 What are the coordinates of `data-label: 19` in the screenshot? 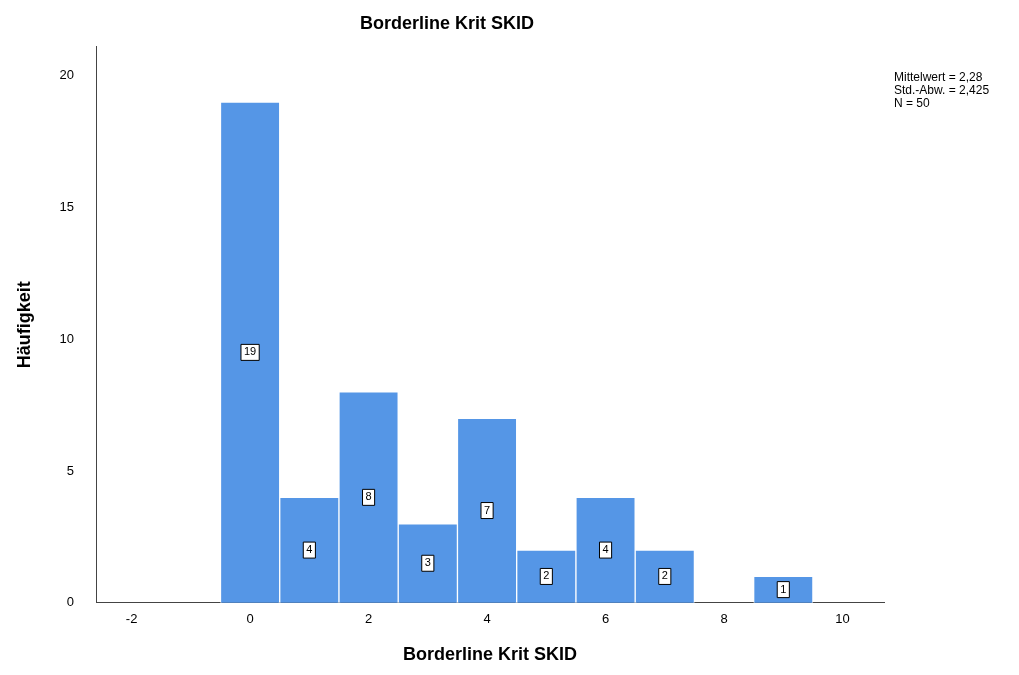 It's located at (250, 351).